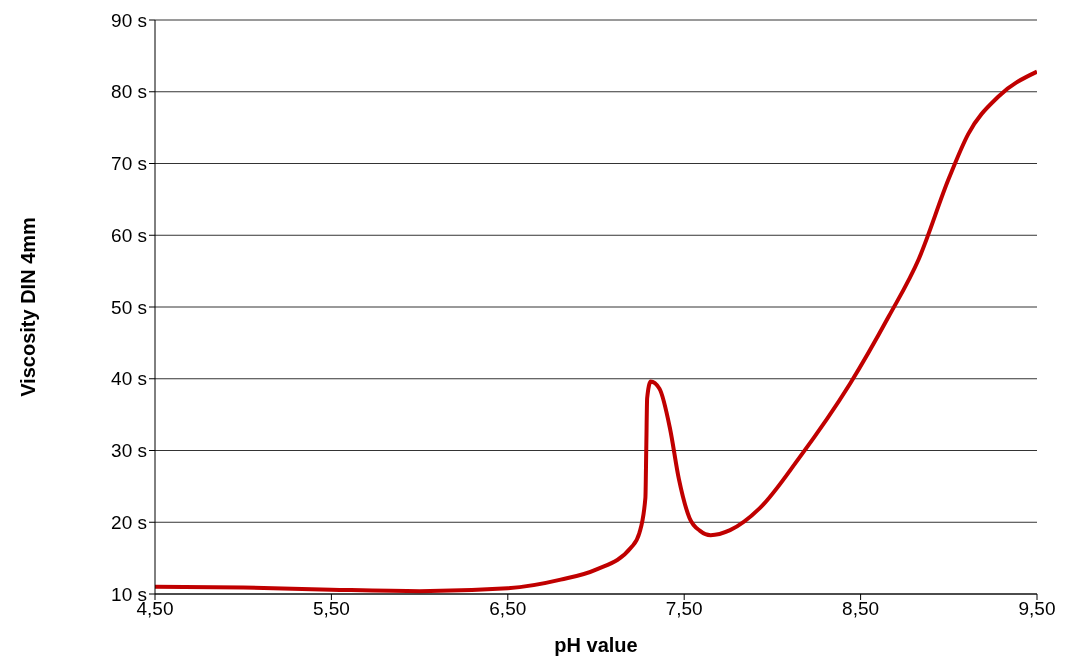 Image resolution: width=1067 pixels, height=670 pixels. What do you see at coordinates (508, 609) in the screenshot?
I see `x-tick-label: 6,50` at bounding box center [508, 609].